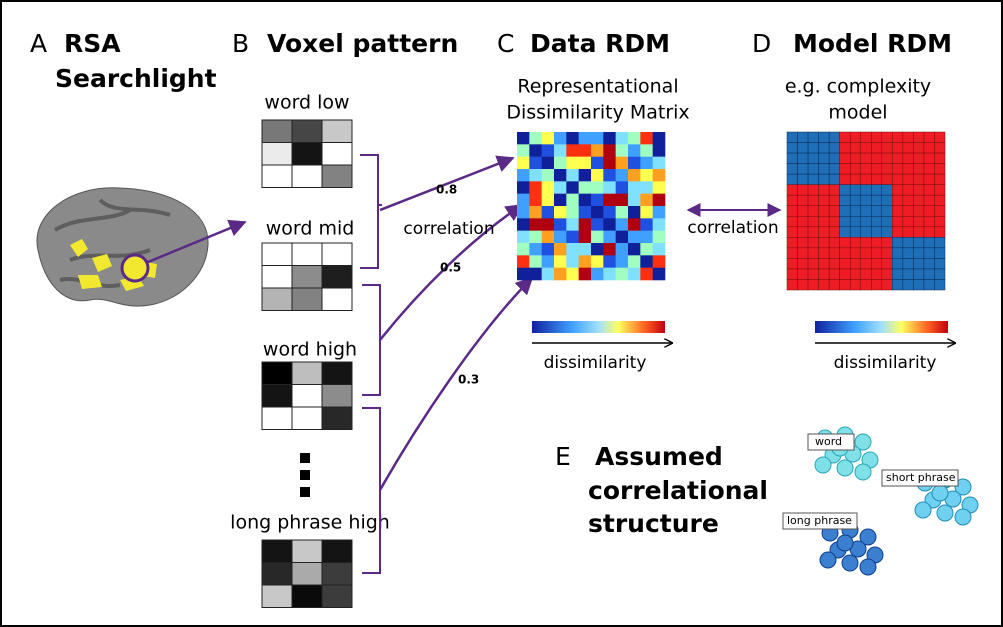 This screenshot has width=1003, height=627. What do you see at coordinates (468, 380) in the screenshot?
I see `weight: 0.3` at bounding box center [468, 380].